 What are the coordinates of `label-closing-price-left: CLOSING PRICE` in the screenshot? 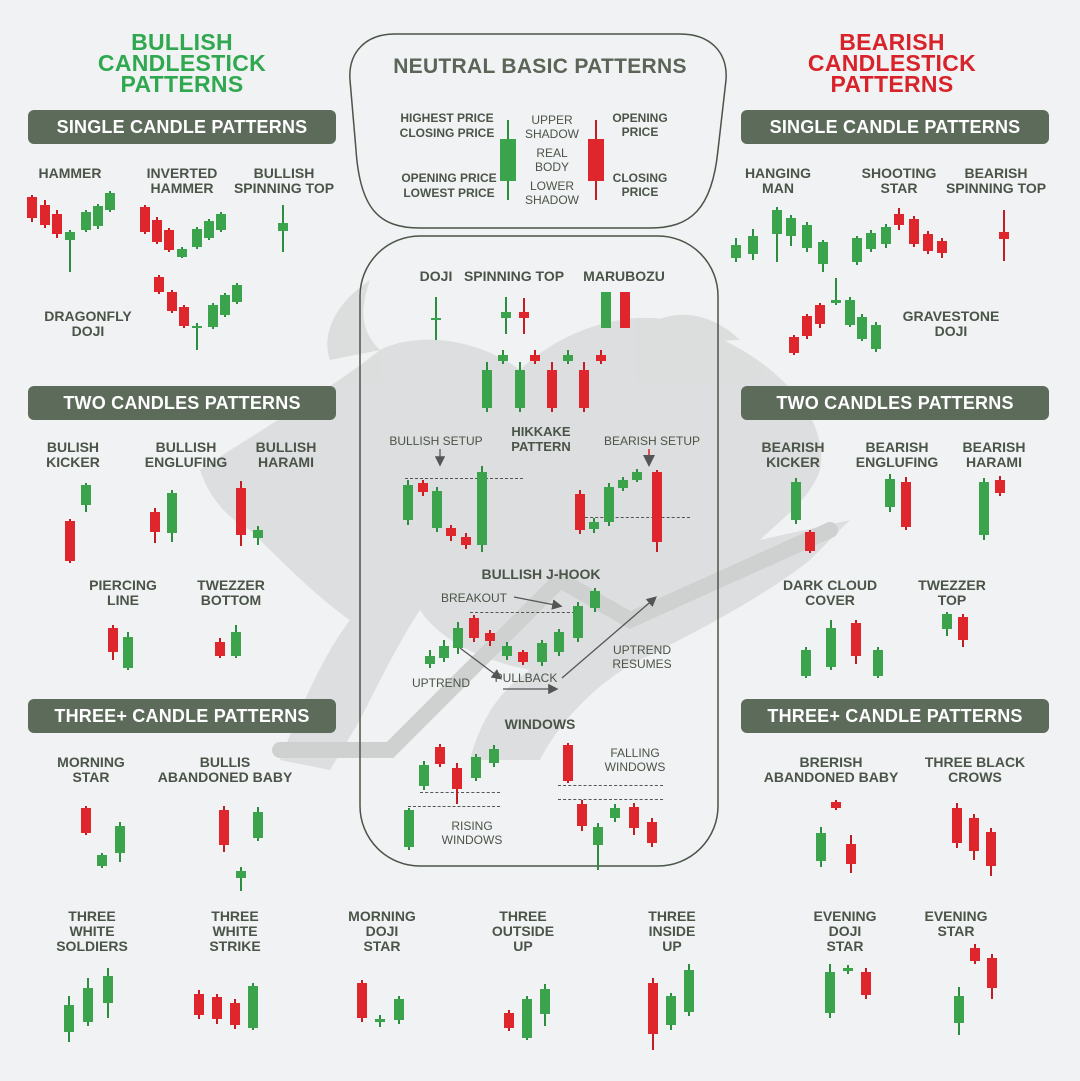 It's located at (447, 133).